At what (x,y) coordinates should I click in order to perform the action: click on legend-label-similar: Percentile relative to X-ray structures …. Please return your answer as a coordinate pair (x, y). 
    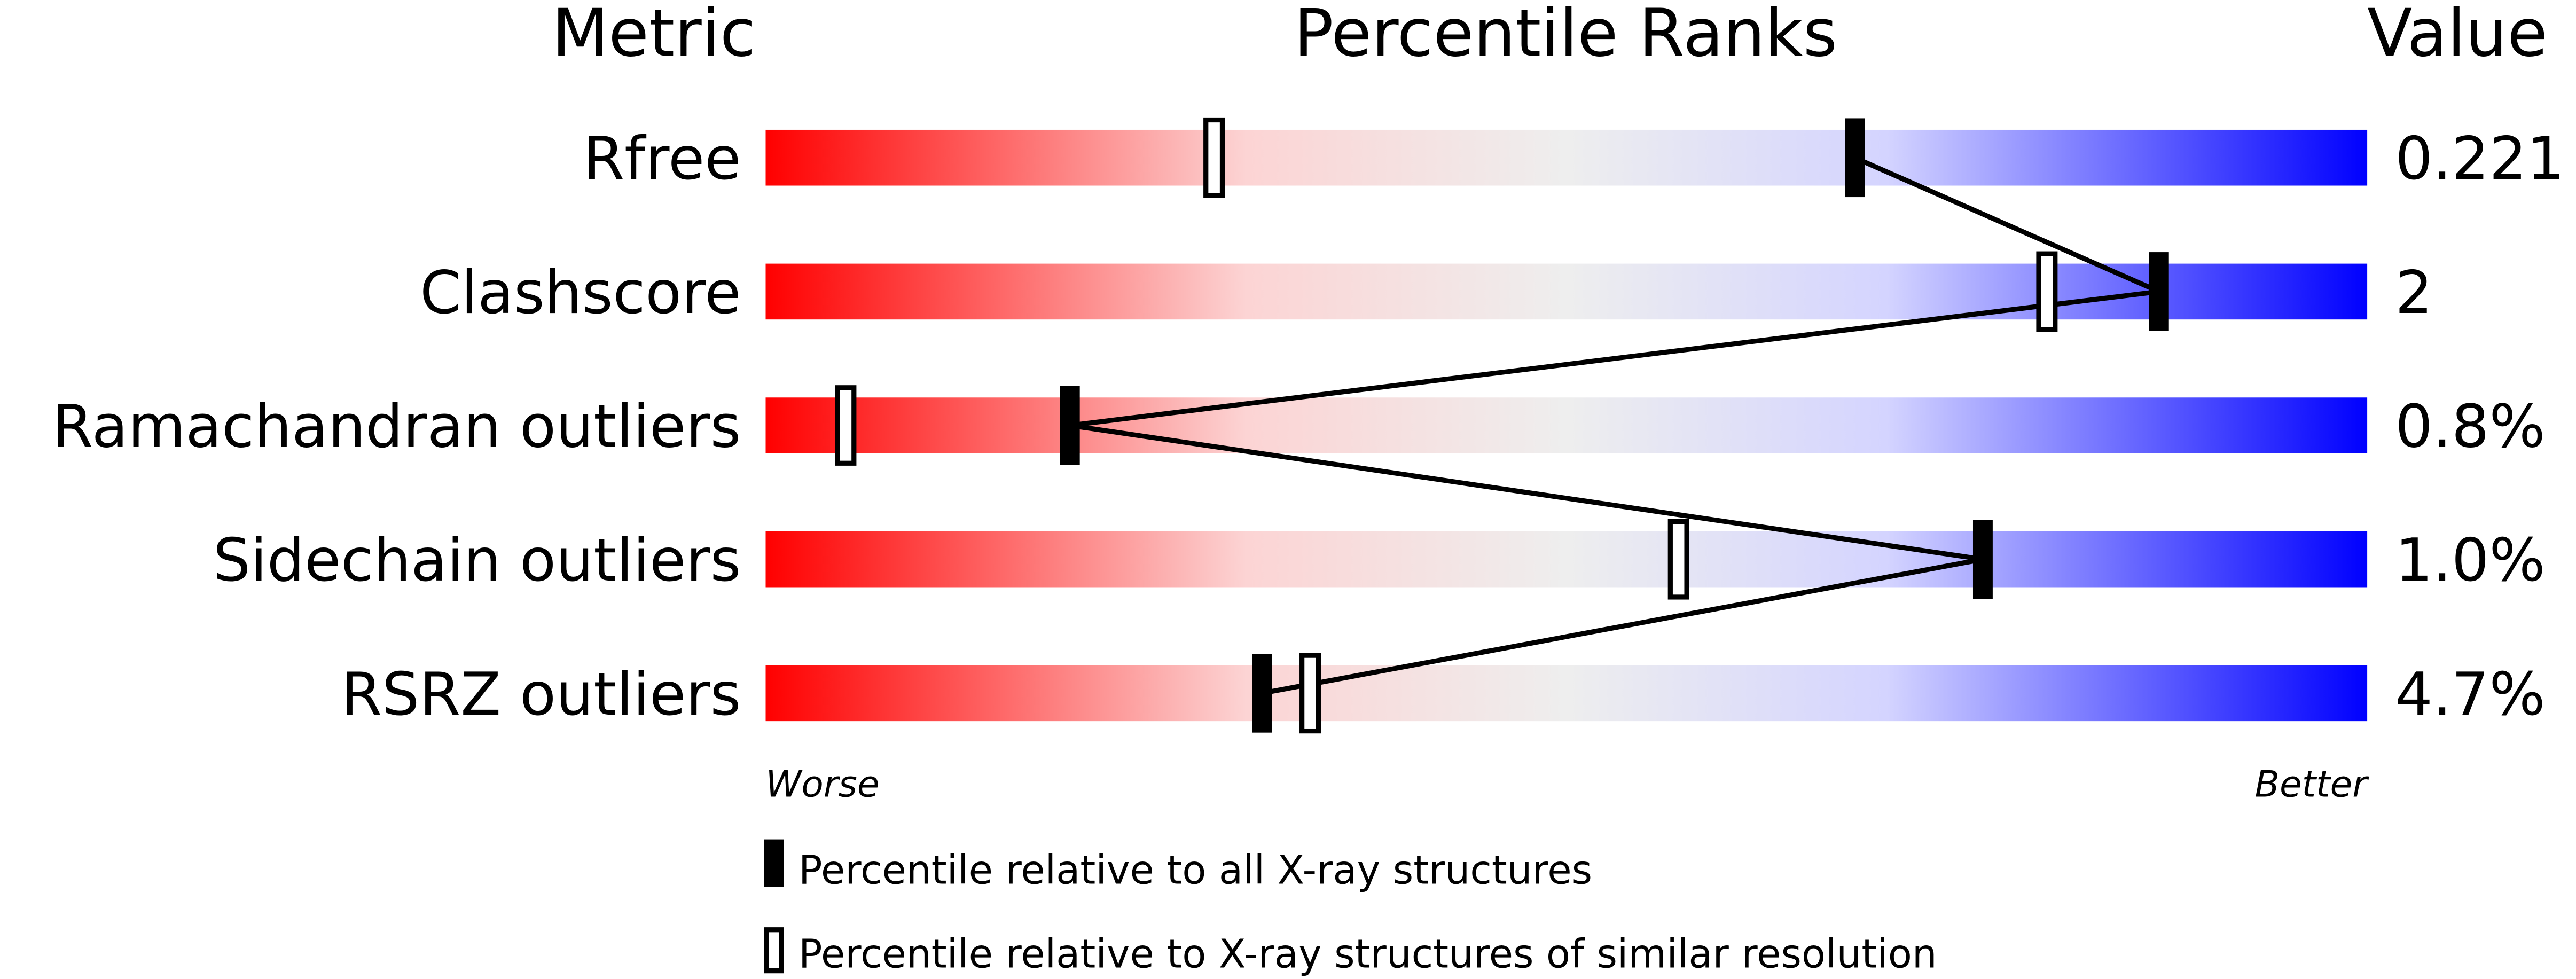
    Looking at the image, I should click on (1367, 954).